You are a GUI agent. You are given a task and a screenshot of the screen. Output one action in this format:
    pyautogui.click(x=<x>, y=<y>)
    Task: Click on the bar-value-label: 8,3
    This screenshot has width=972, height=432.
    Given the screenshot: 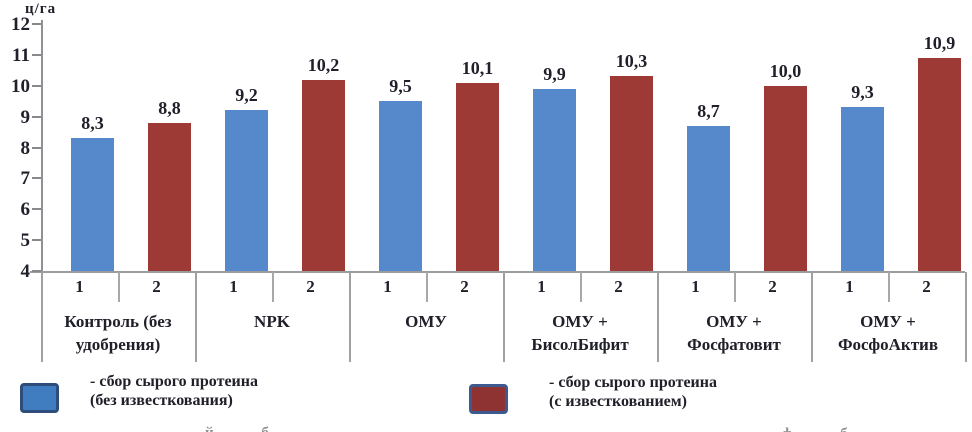 What is the action you would take?
    pyautogui.click(x=92, y=123)
    